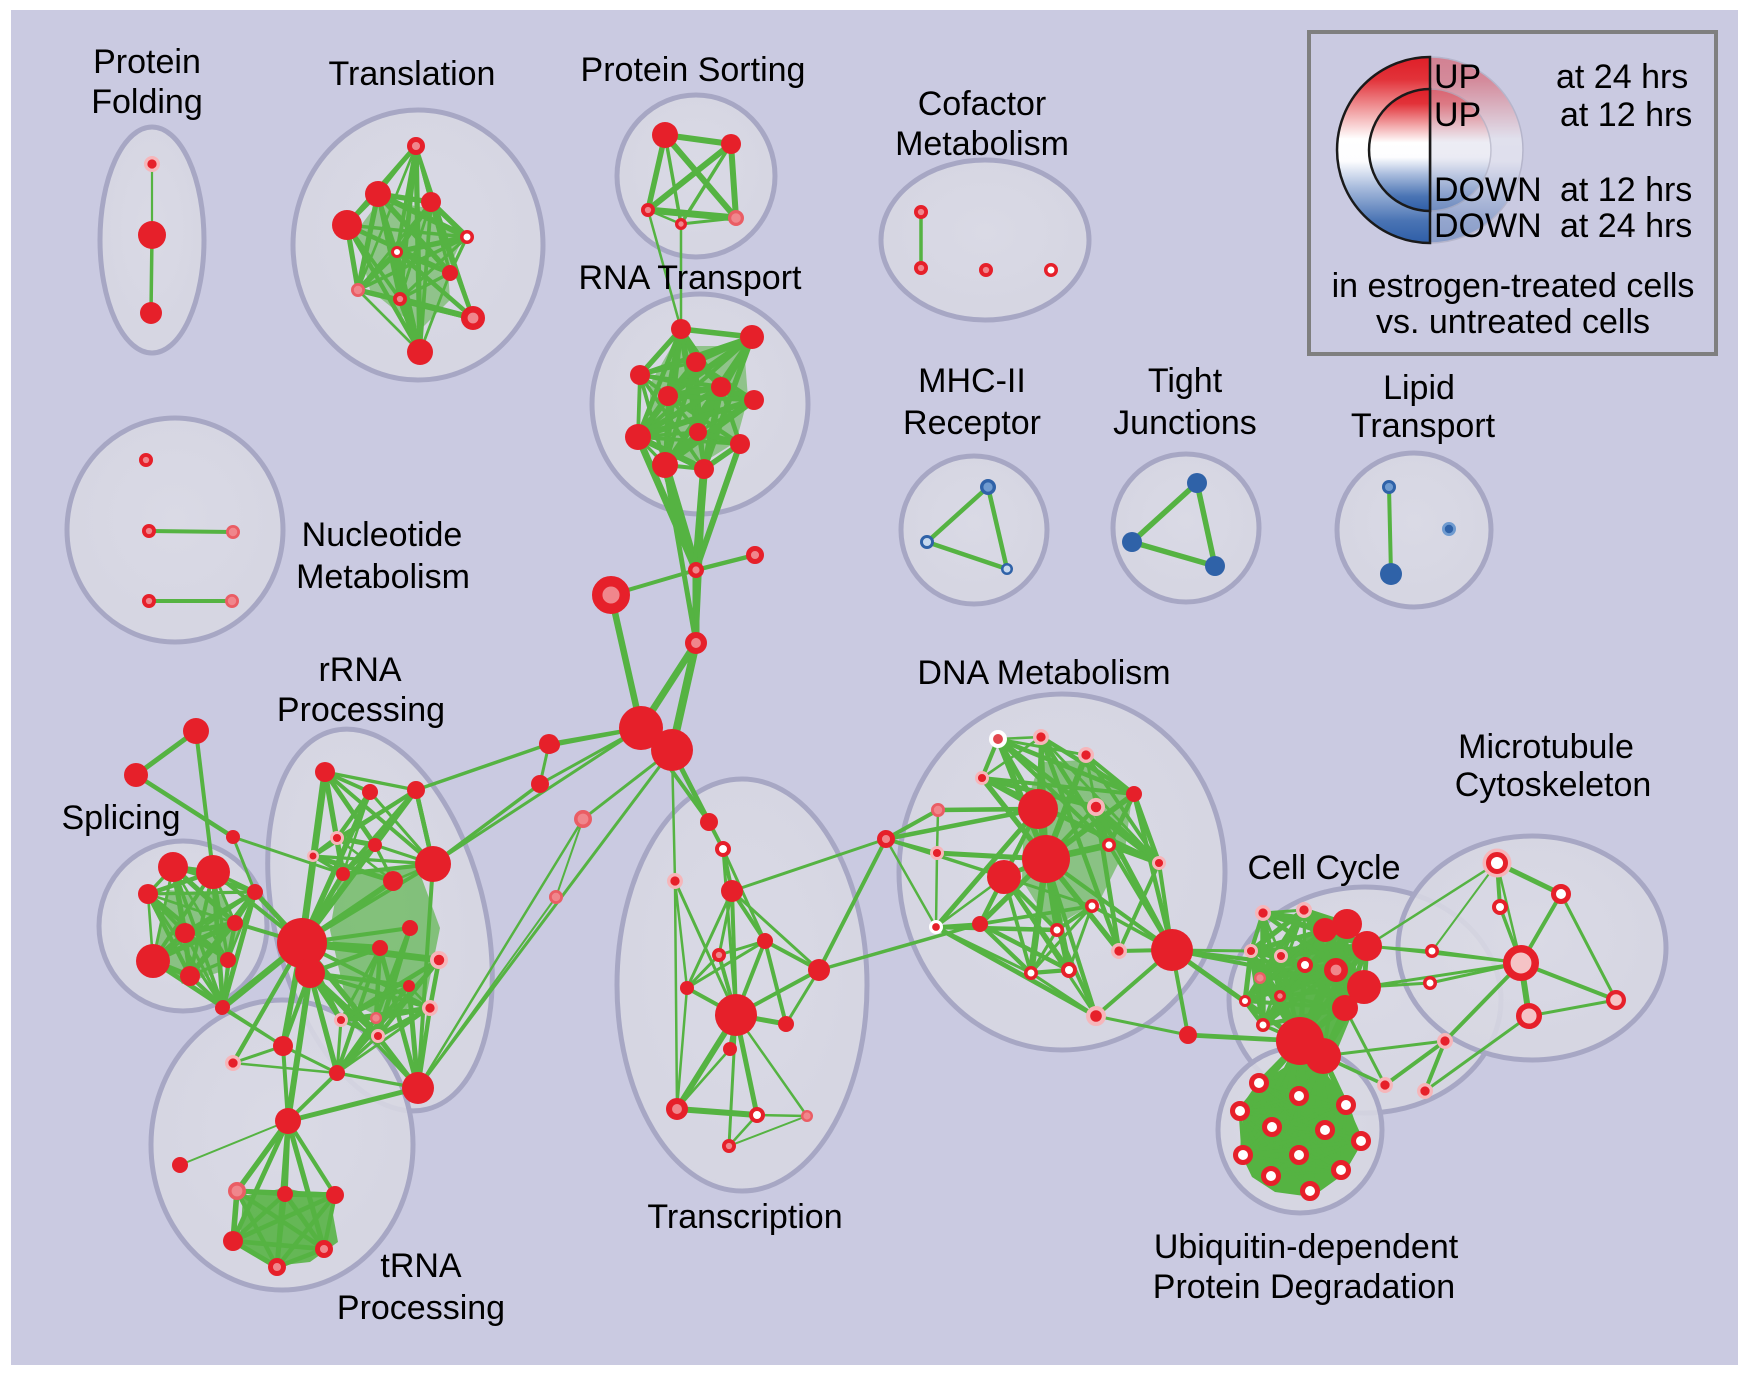 The width and height of the screenshot is (1750, 1376). What do you see at coordinates (691, 278) in the screenshot?
I see `svg-text: RNA Transport` at bounding box center [691, 278].